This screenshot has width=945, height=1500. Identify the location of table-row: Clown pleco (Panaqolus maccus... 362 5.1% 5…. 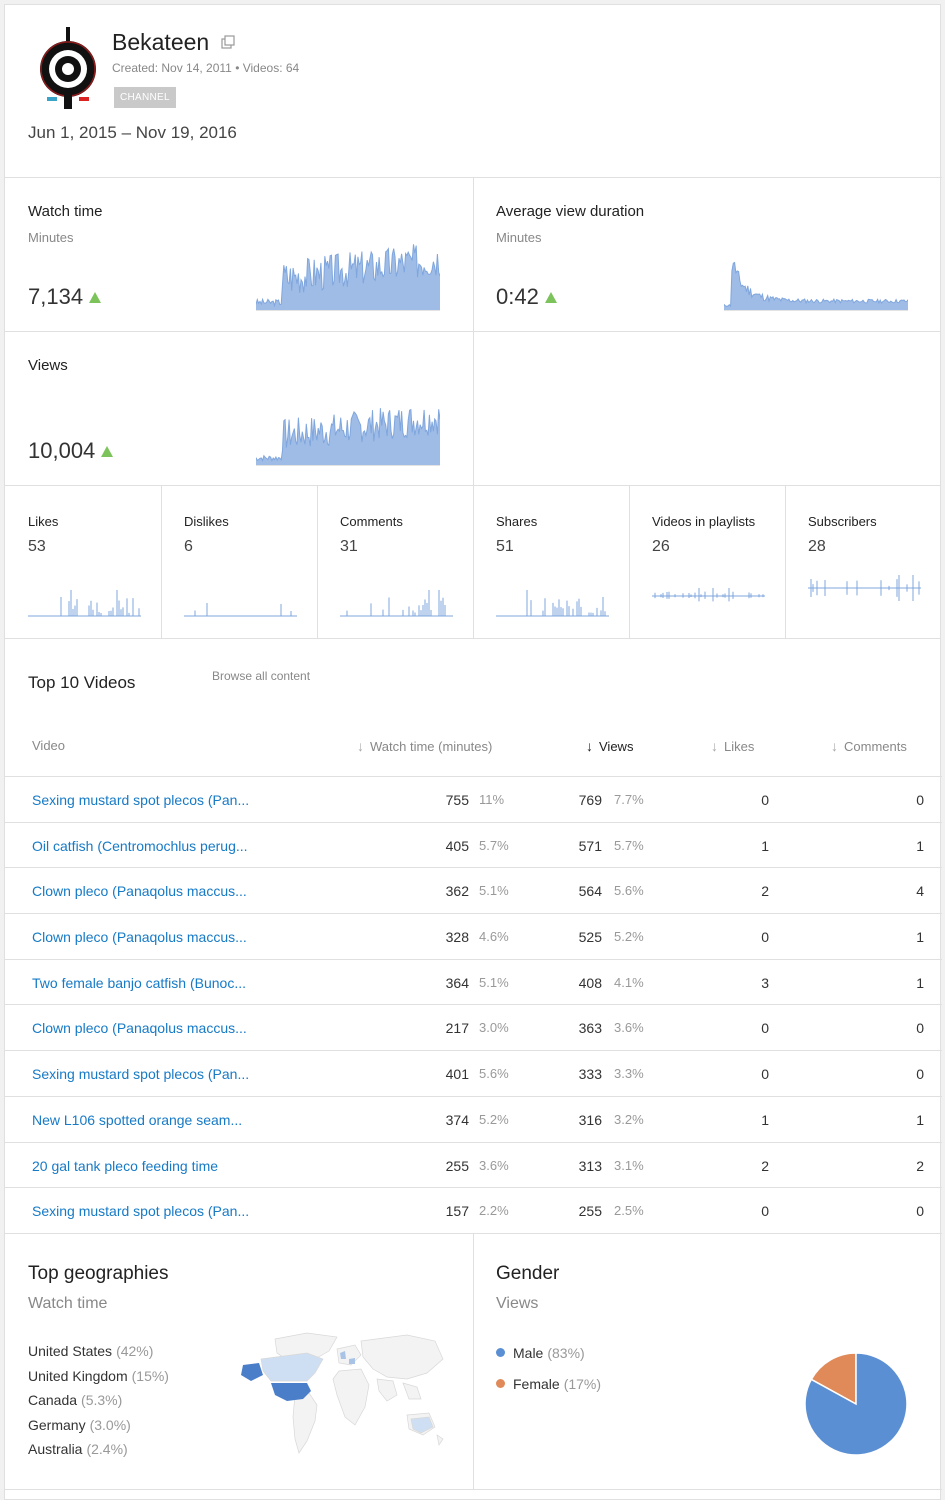
(473, 891).